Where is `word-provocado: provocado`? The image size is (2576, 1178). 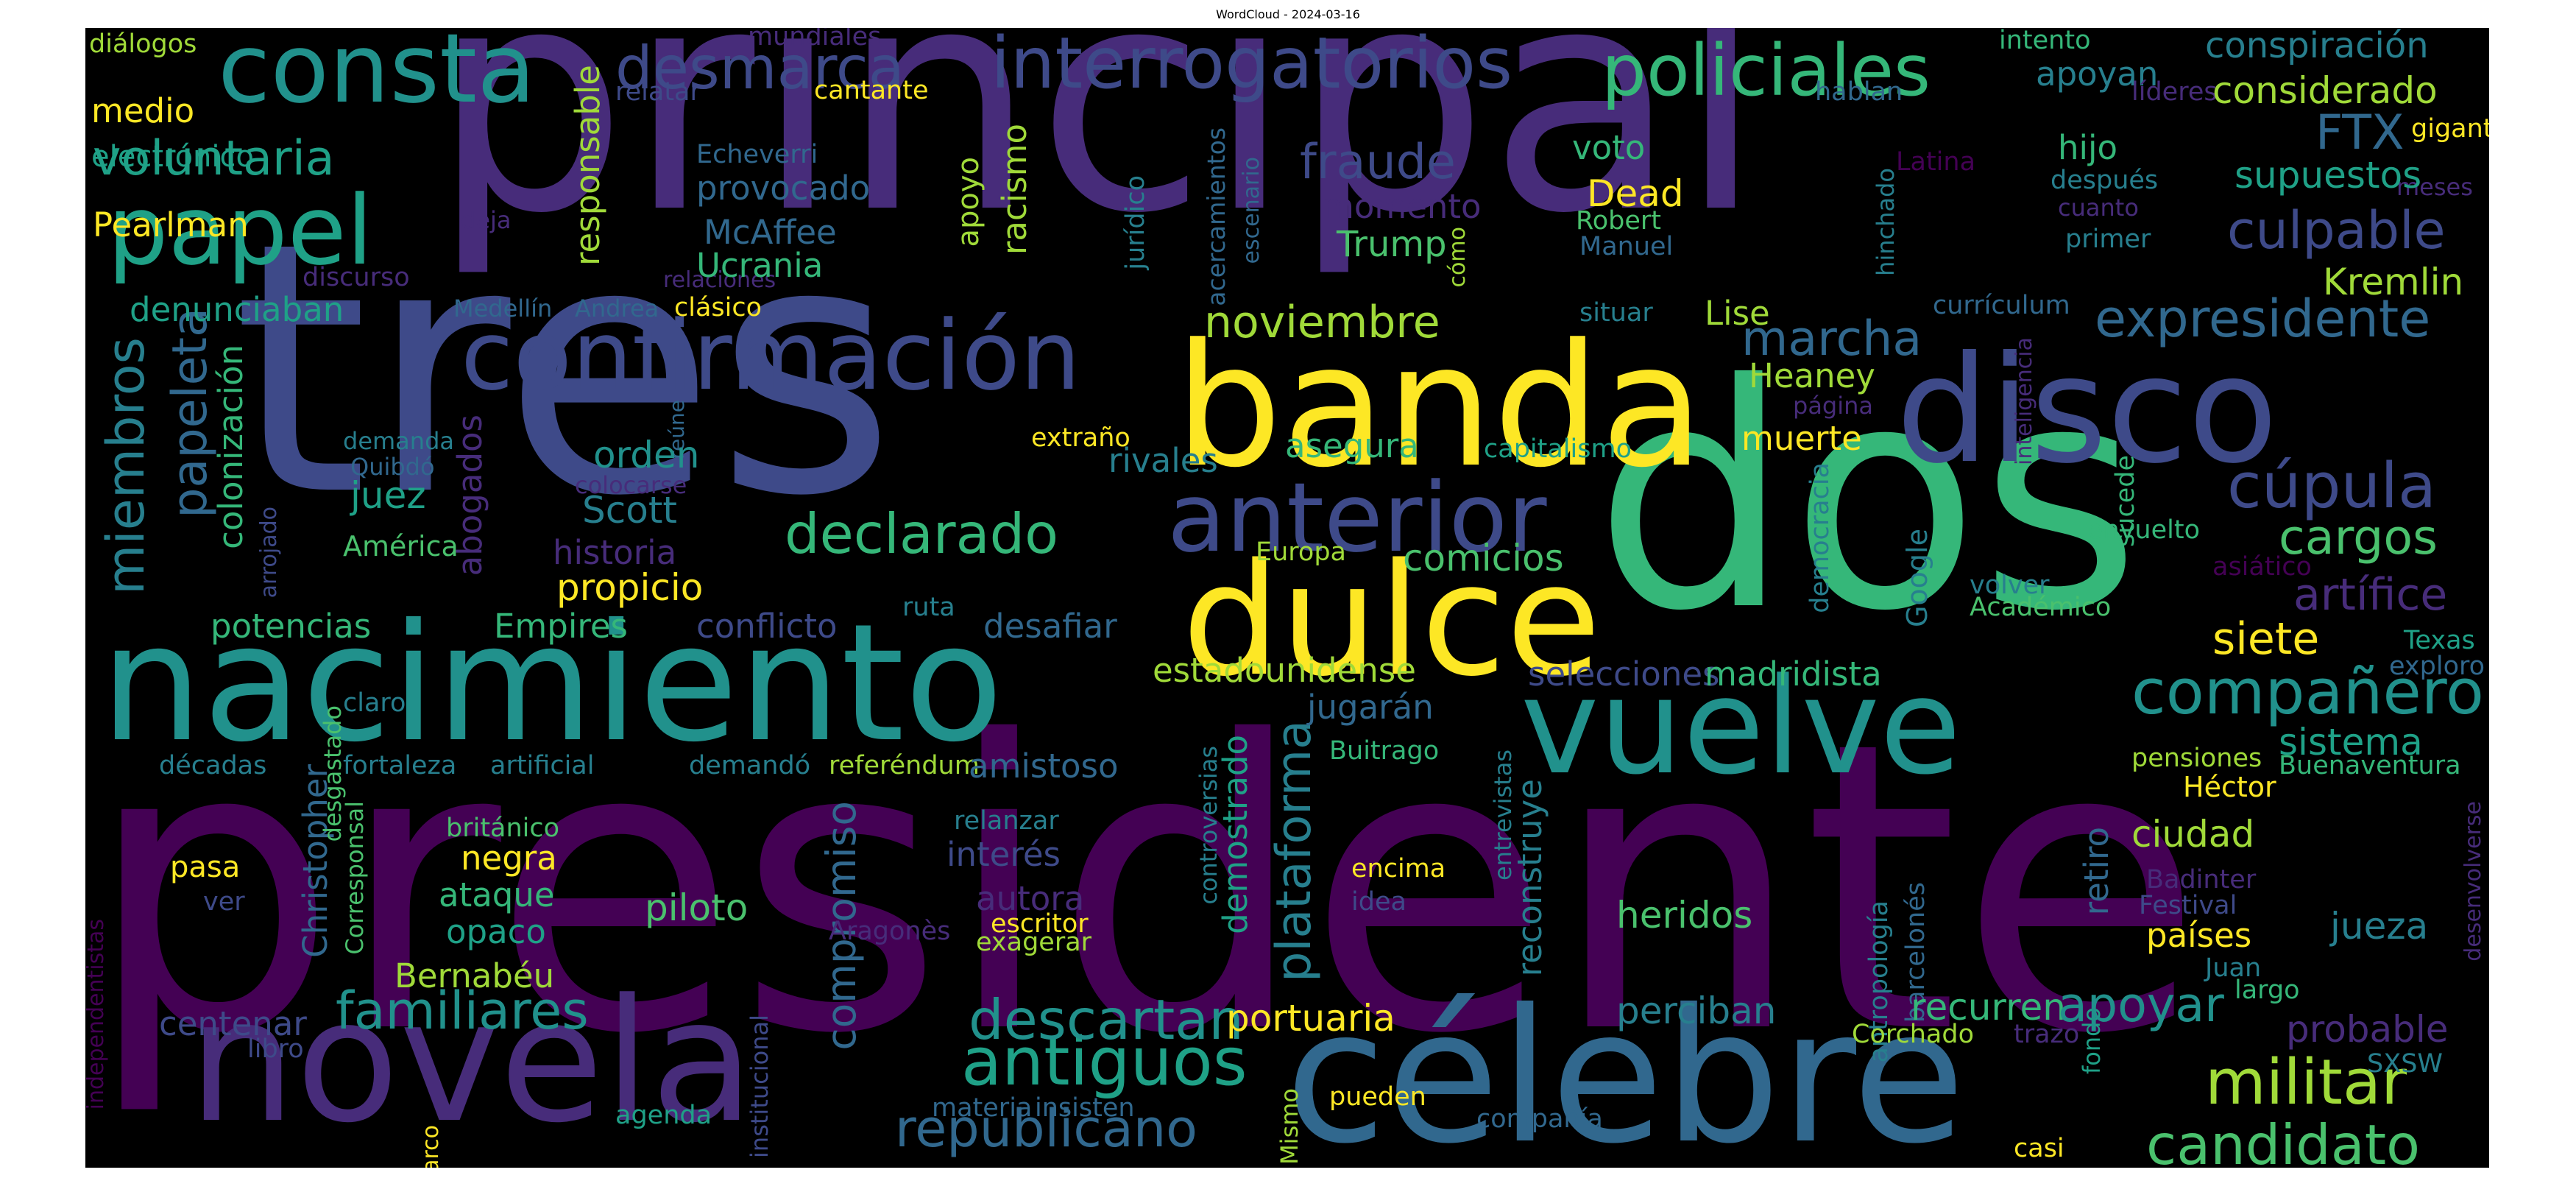
word-provocado: provocado is located at coordinates (784, 188).